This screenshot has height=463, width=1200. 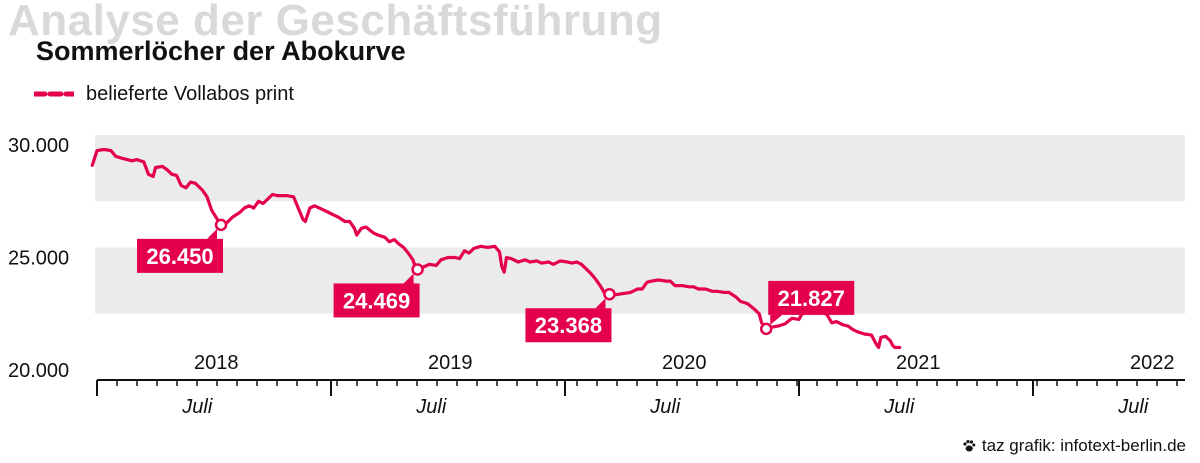 What do you see at coordinates (38, 371) in the screenshot?
I see `y-tick-label: 20.000` at bounding box center [38, 371].